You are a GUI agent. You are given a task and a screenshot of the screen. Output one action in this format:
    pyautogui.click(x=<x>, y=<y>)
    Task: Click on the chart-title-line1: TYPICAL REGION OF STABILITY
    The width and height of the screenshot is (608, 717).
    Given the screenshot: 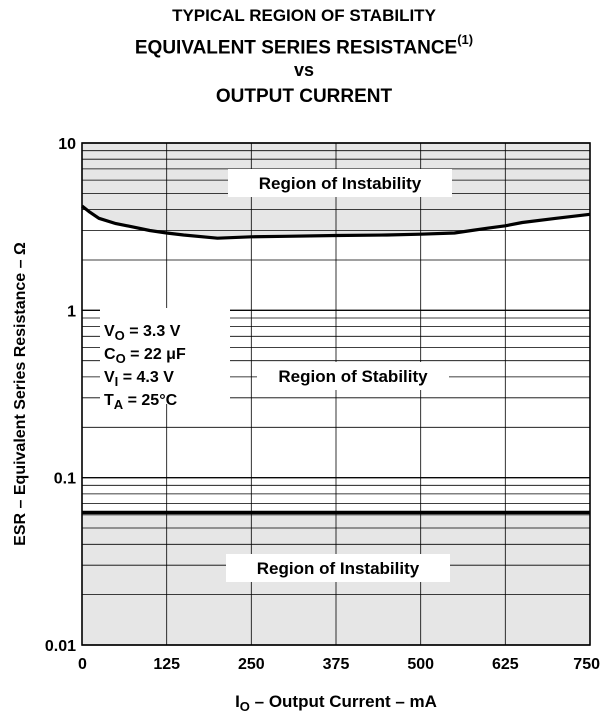 What is the action you would take?
    pyautogui.click(x=304, y=15)
    